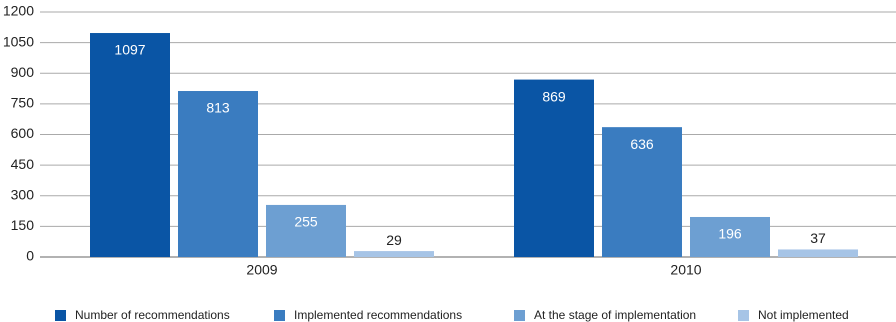 This screenshot has width=896, height=322. I want to click on y-tick-label: 750, so click(23, 103).